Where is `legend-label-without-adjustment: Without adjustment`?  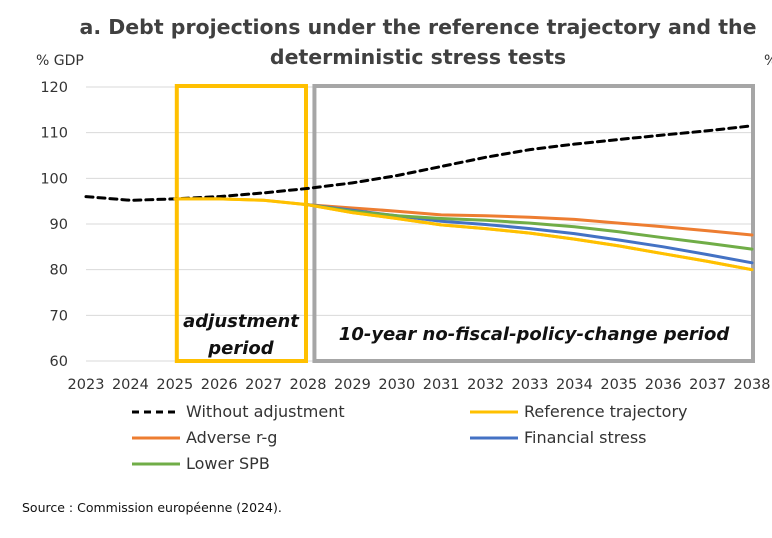 legend-label-without-adjustment: Without adjustment is located at coordinates (265, 411).